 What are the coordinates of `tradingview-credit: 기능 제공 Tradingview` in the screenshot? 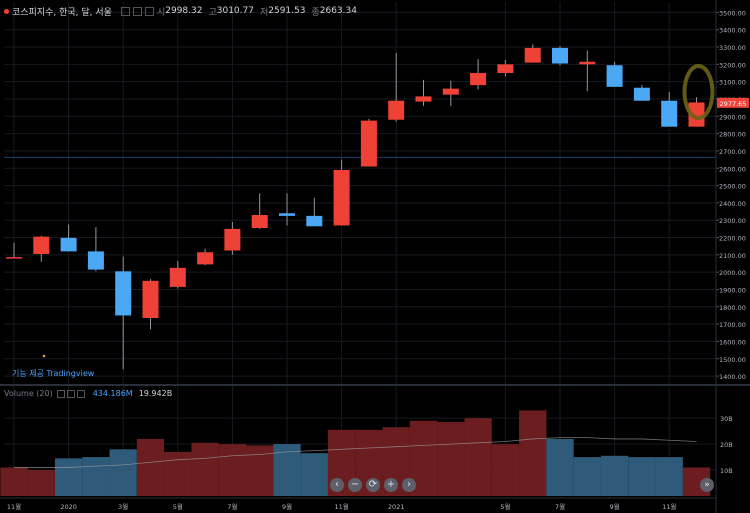 It's located at (53, 373).